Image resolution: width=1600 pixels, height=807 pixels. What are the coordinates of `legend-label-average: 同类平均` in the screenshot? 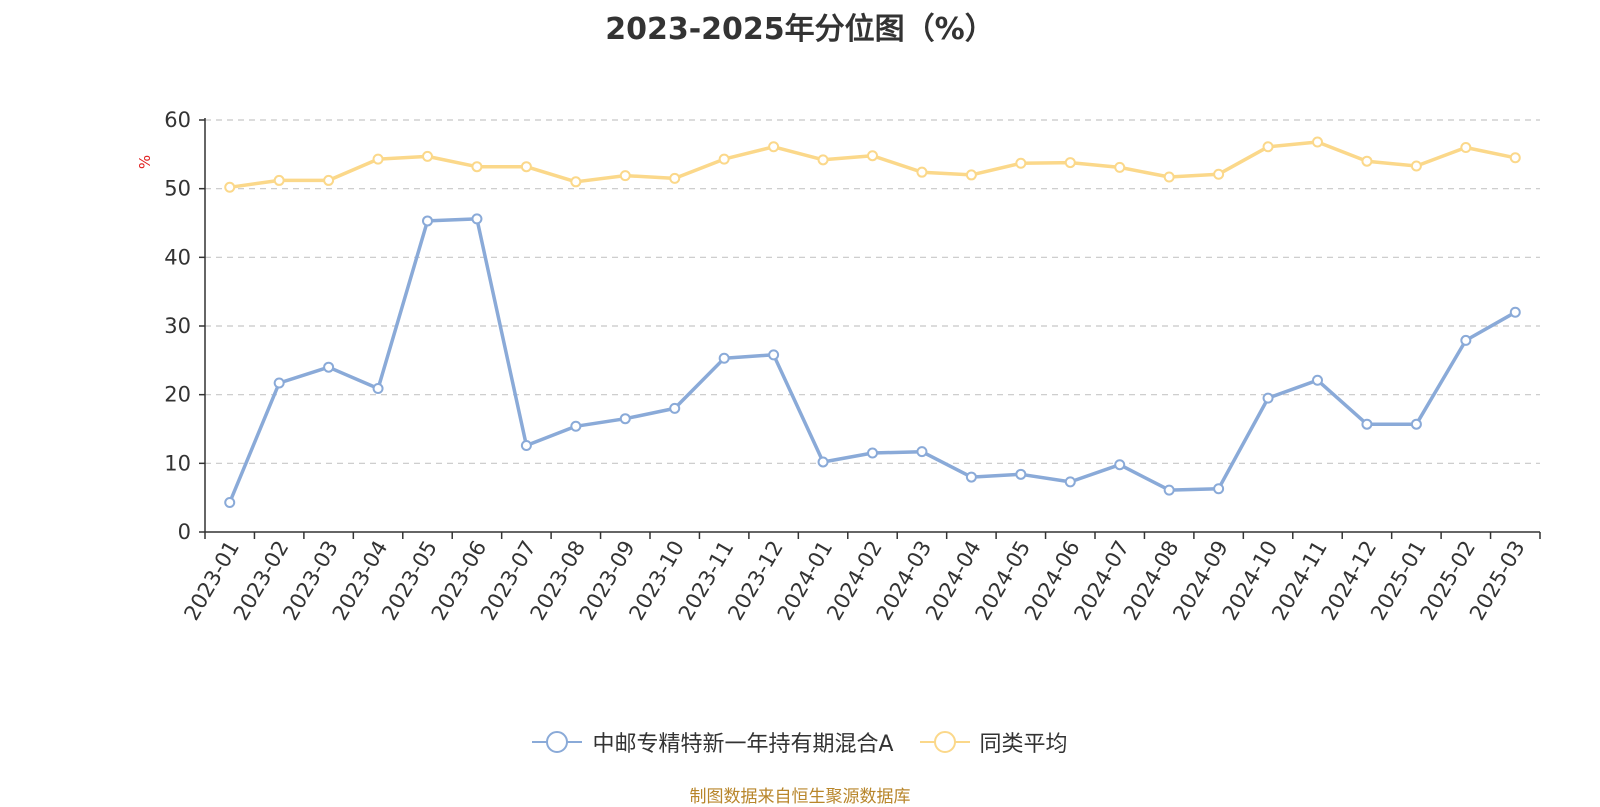 It's located at (1023, 744).